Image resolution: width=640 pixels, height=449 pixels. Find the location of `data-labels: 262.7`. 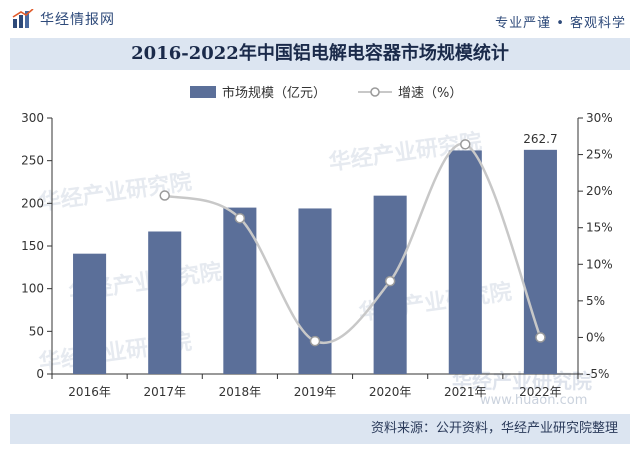

data-labels: 262.7 is located at coordinates (540, 139).